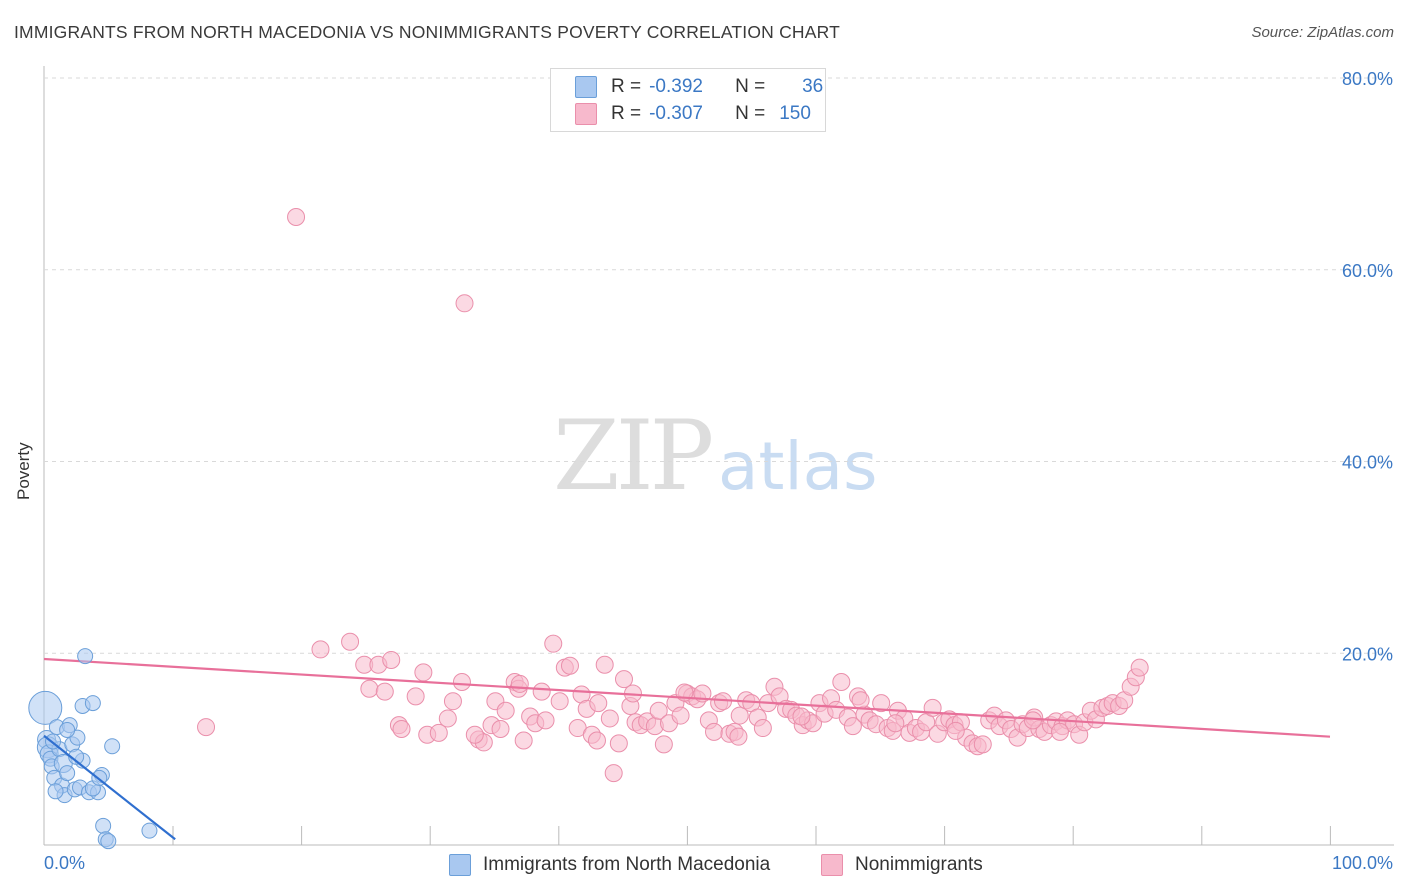 The width and height of the screenshot is (1406, 892). I want to click on source-label: Source: ZipAtlas.com, so click(1322, 32).